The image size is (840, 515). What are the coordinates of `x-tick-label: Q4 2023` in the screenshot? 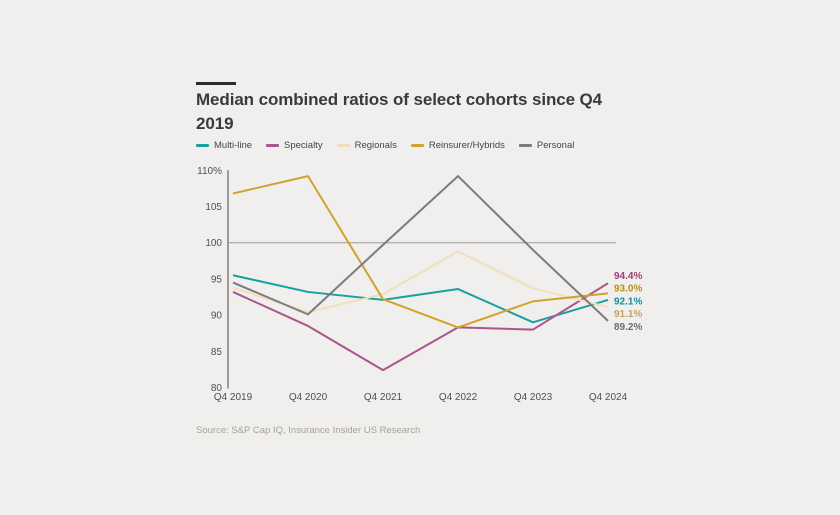 It's located at (533, 397).